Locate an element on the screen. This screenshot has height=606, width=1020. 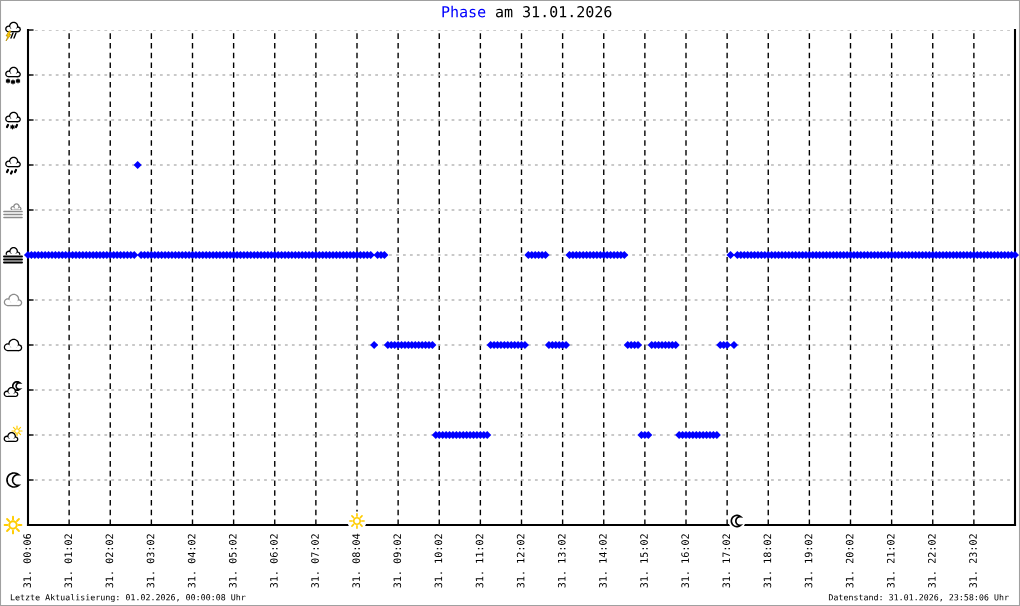
x-tick-label: 31. 07:02 is located at coordinates (315, 561).